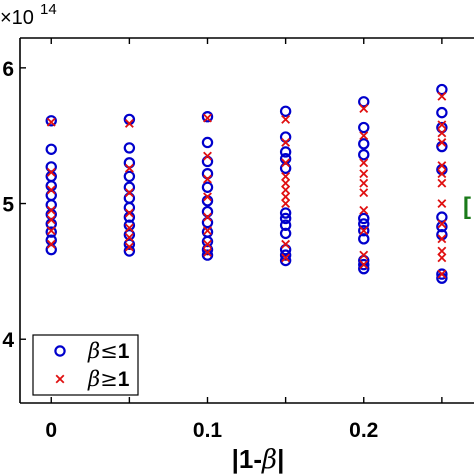  What do you see at coordinates (60, 351) in the screenshot?
I see `legend-marker-circle` at bounding box center [60, 351].